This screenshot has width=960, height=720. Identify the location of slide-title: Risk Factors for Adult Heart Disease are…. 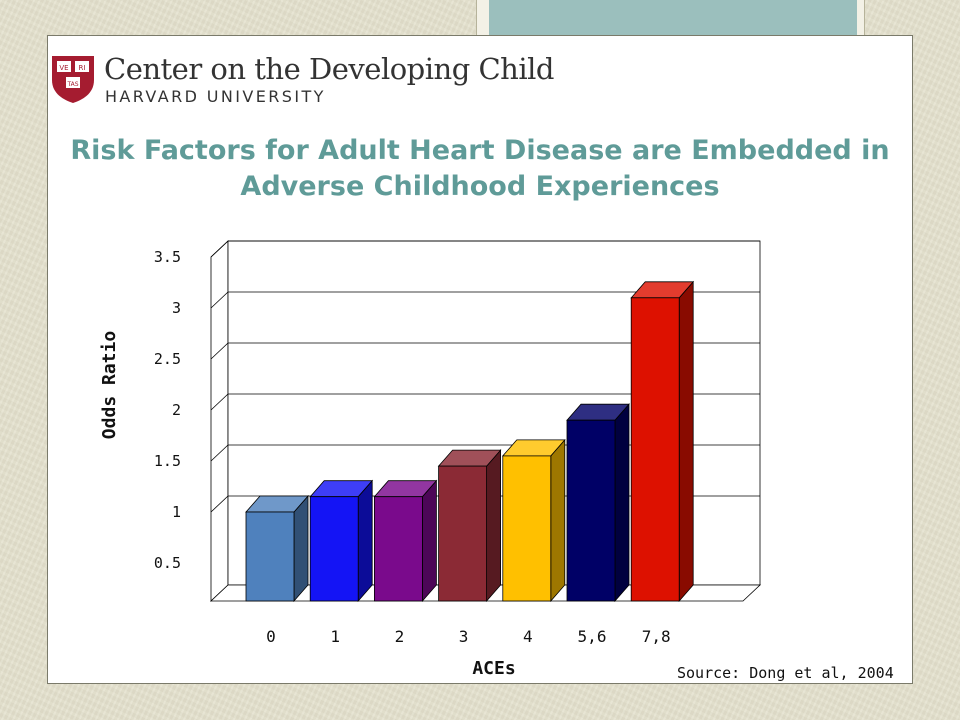
(480, 168).